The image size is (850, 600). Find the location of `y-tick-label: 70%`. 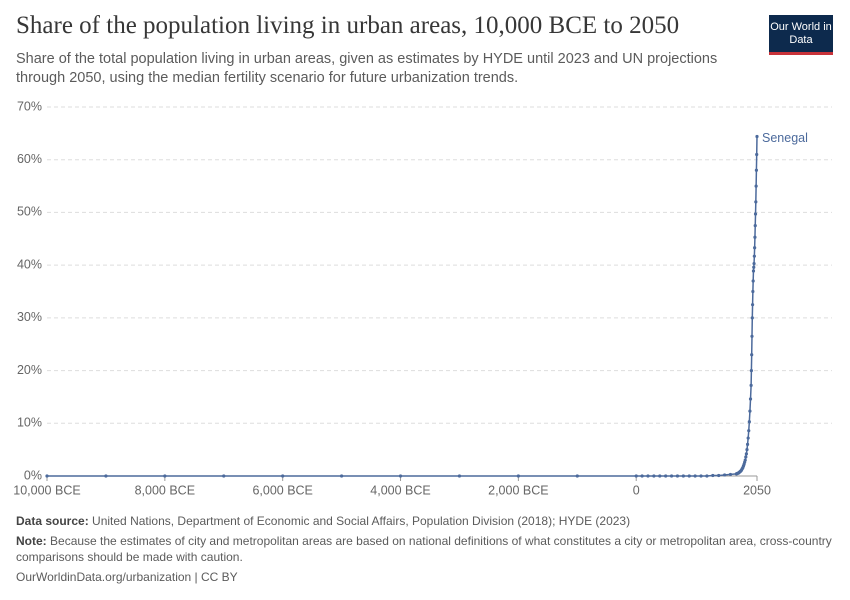

y-tick-label: 70% is located at coordinates (29, 106).